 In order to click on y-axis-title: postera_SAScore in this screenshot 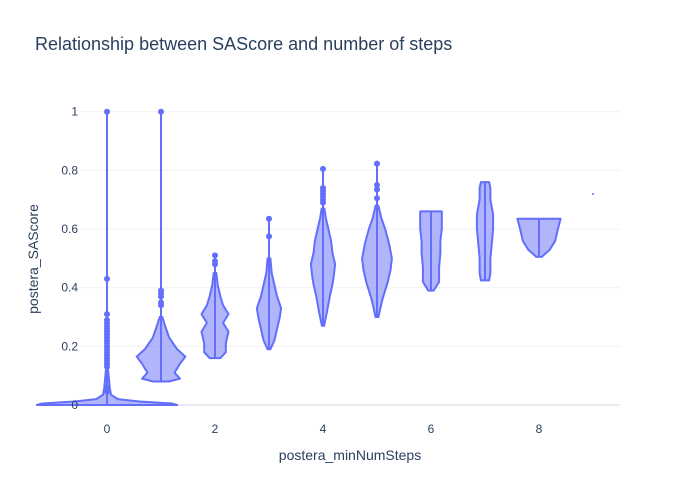, I will do `click(33, 259)`.